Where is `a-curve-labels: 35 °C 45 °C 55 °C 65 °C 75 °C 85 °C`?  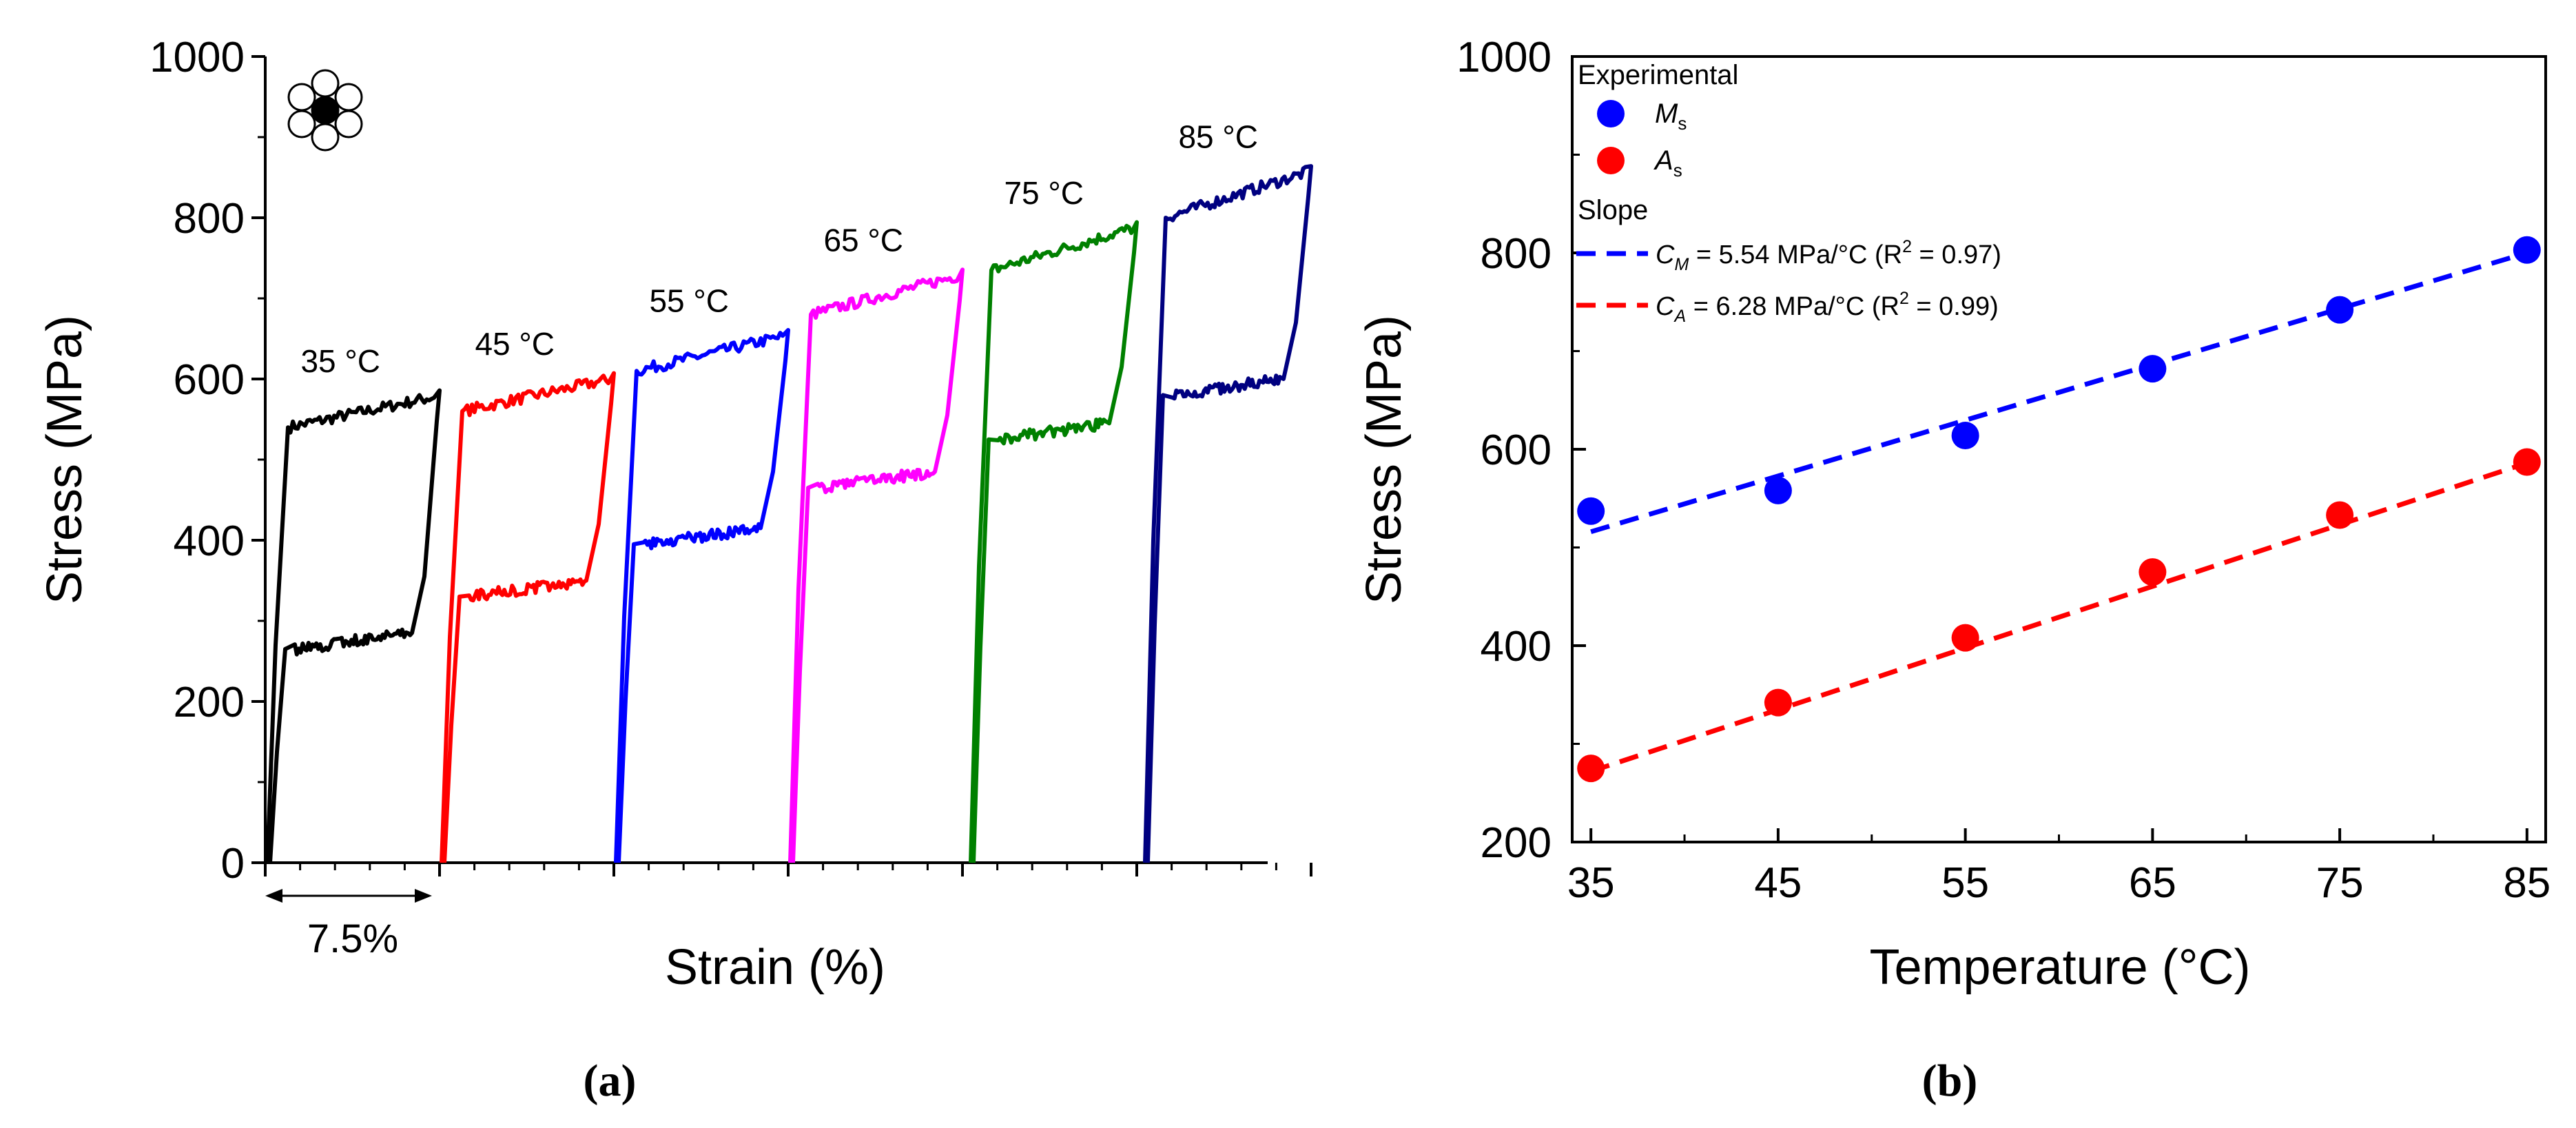 a-curve-labels: 35 °C 45 °C 55 °C 65 °C 75 °C 85 °C is located at coordinates (779, 249).